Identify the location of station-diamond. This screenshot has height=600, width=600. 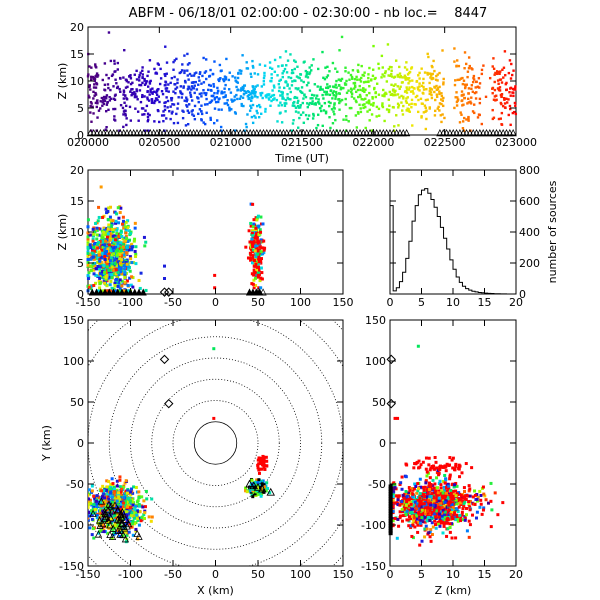
(164, 359).